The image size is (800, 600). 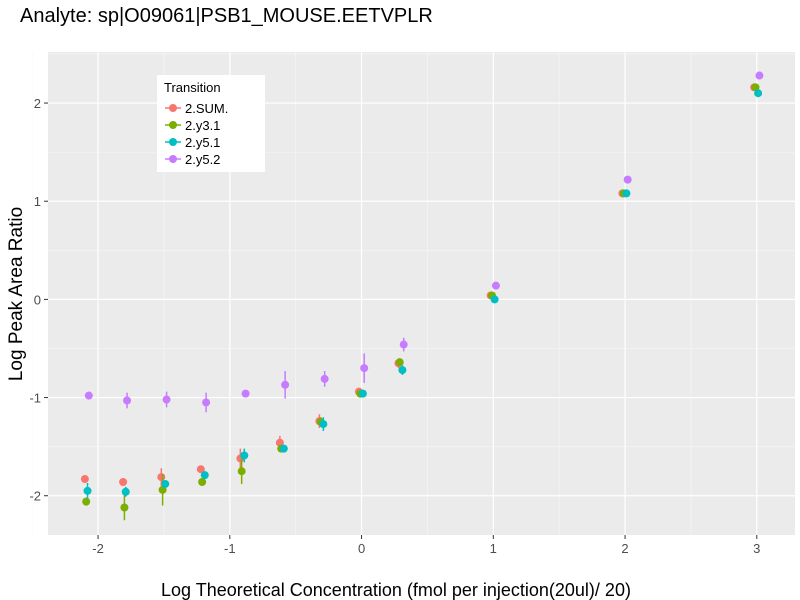 I want to click on x-tick-label: 2, so click(x=624, y=548).